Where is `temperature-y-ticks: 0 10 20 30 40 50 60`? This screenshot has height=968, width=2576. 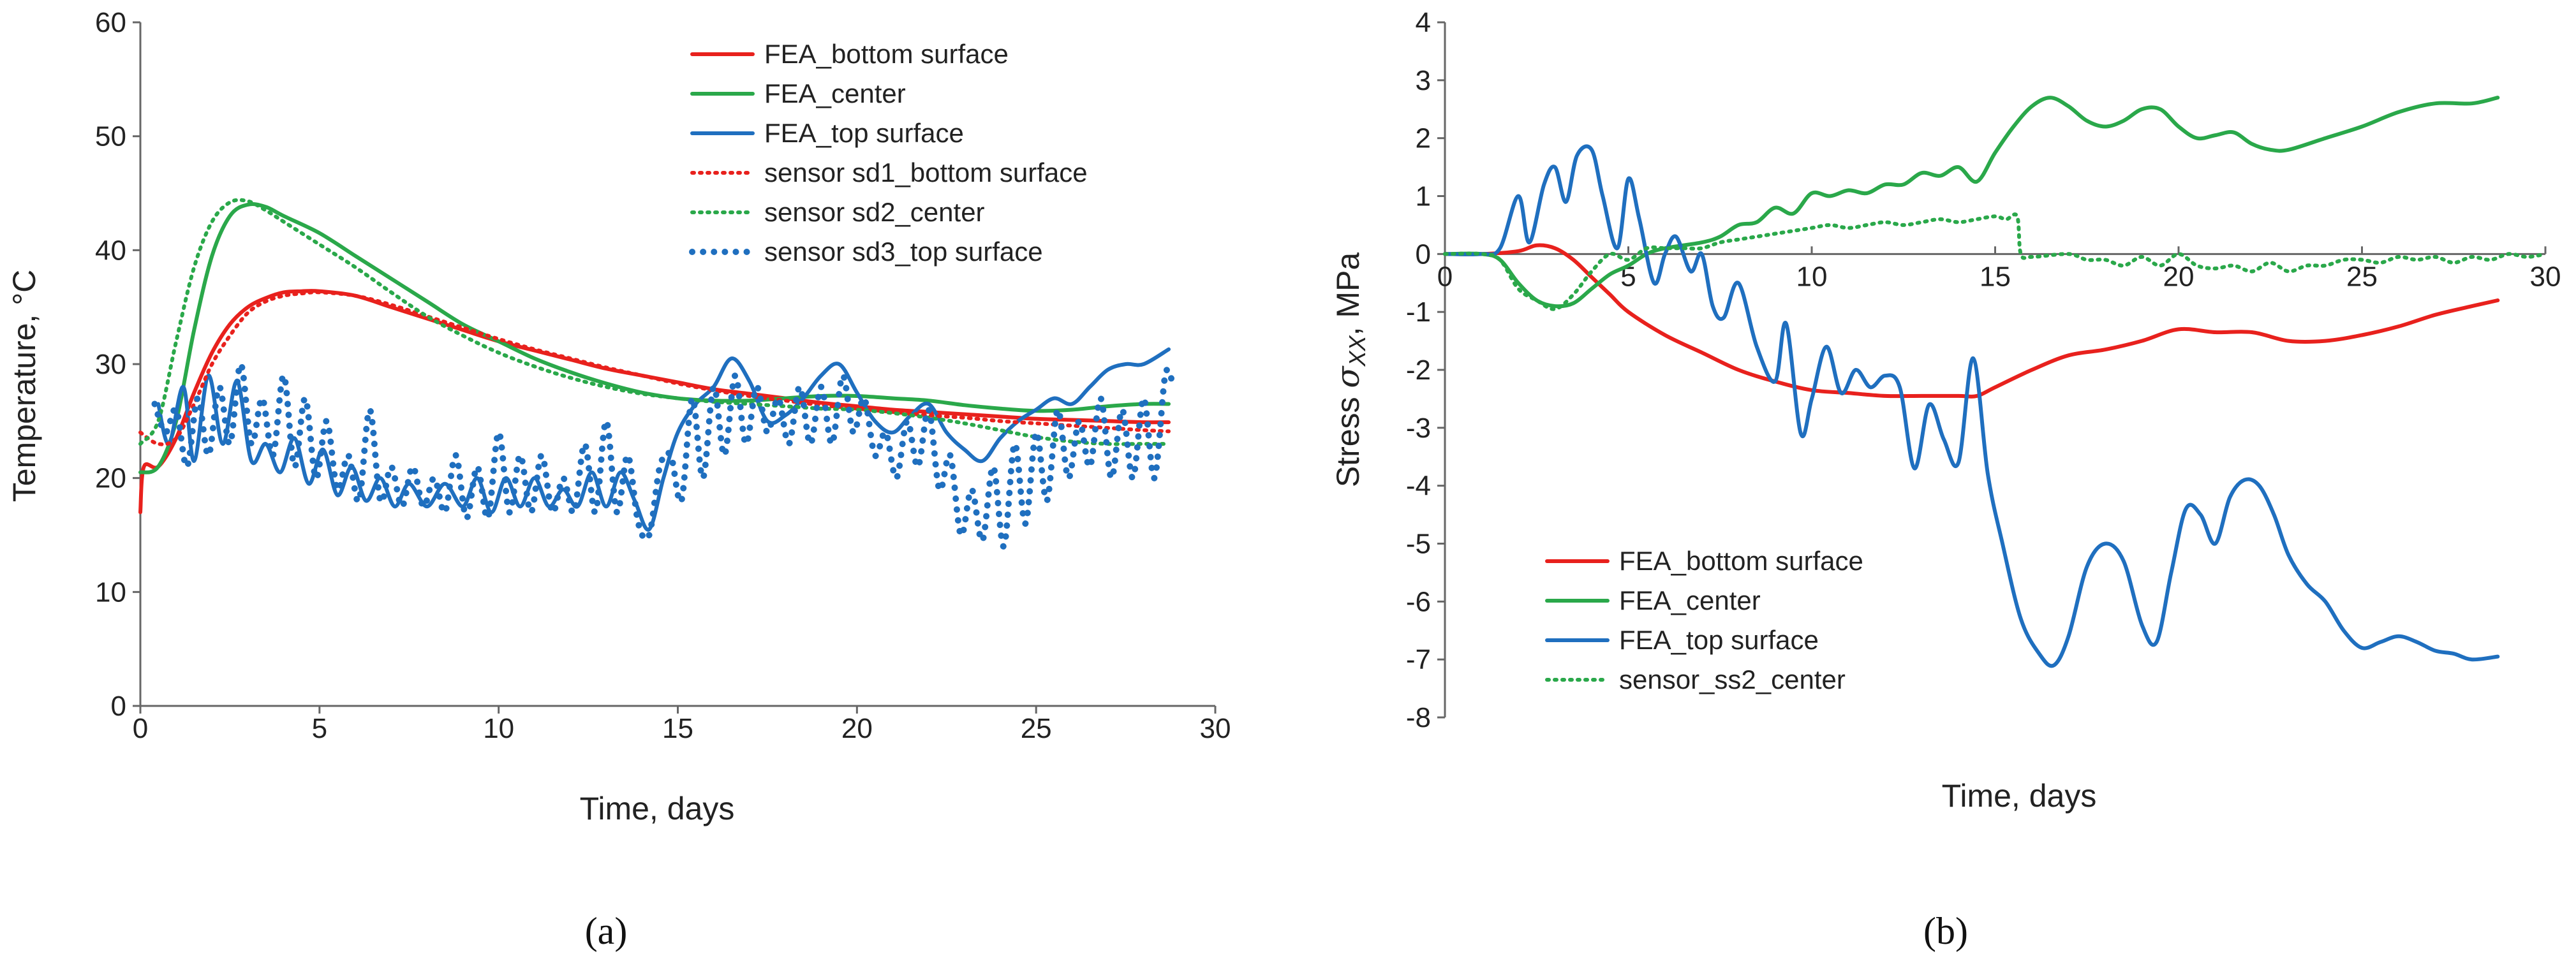
temperature-y-ticks: 0 10 20 30 40 50 60 is located at coordinates (117, 364).